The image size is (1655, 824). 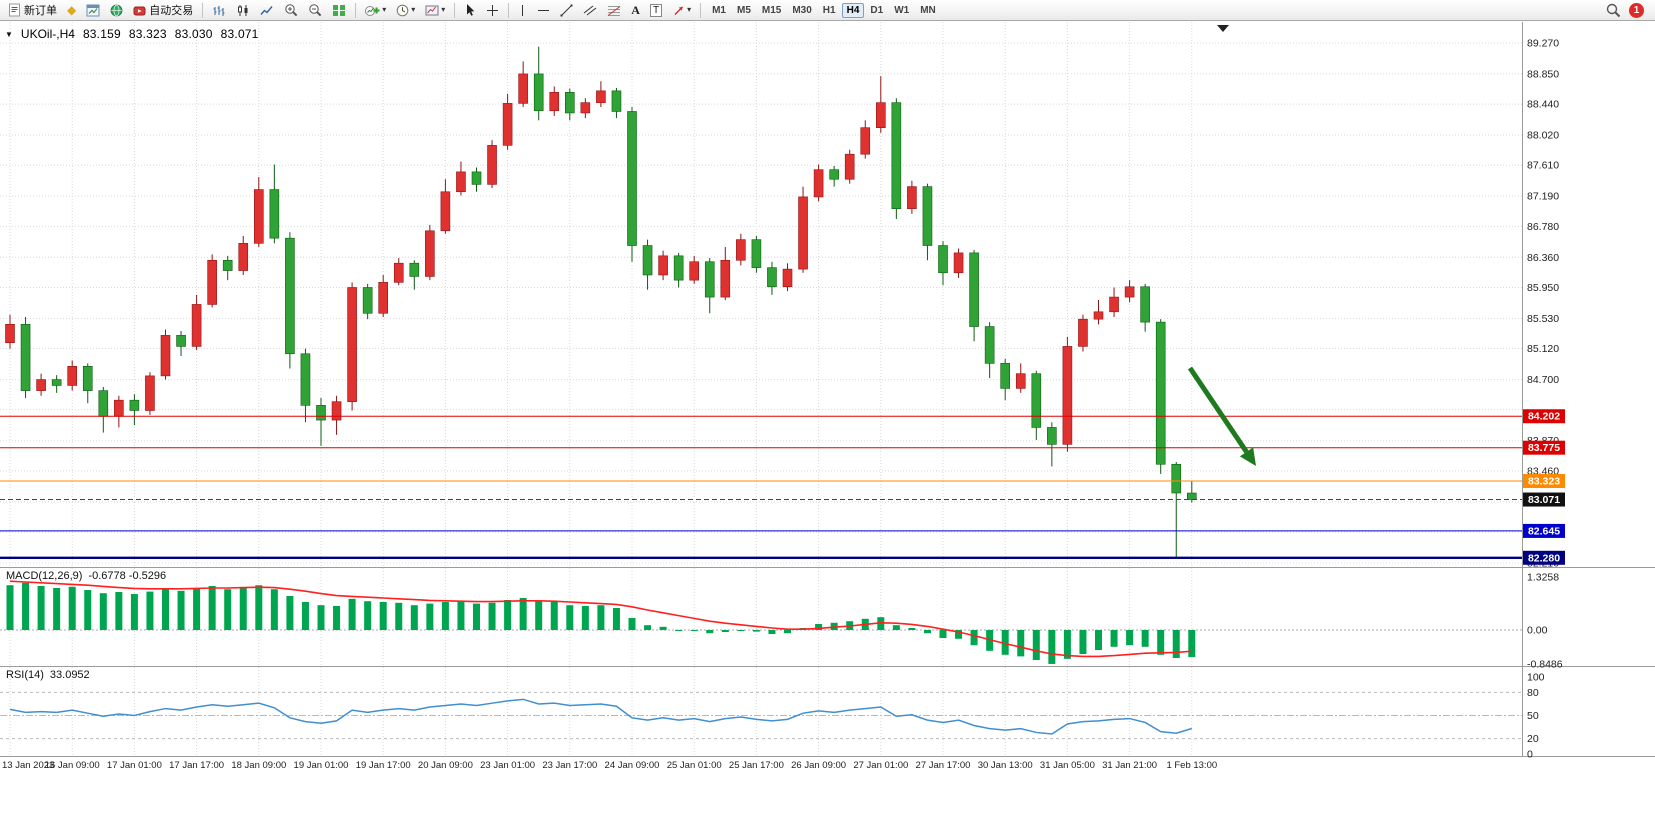 I want to click on line-chart-mode-button, so click(x=267, y=10).